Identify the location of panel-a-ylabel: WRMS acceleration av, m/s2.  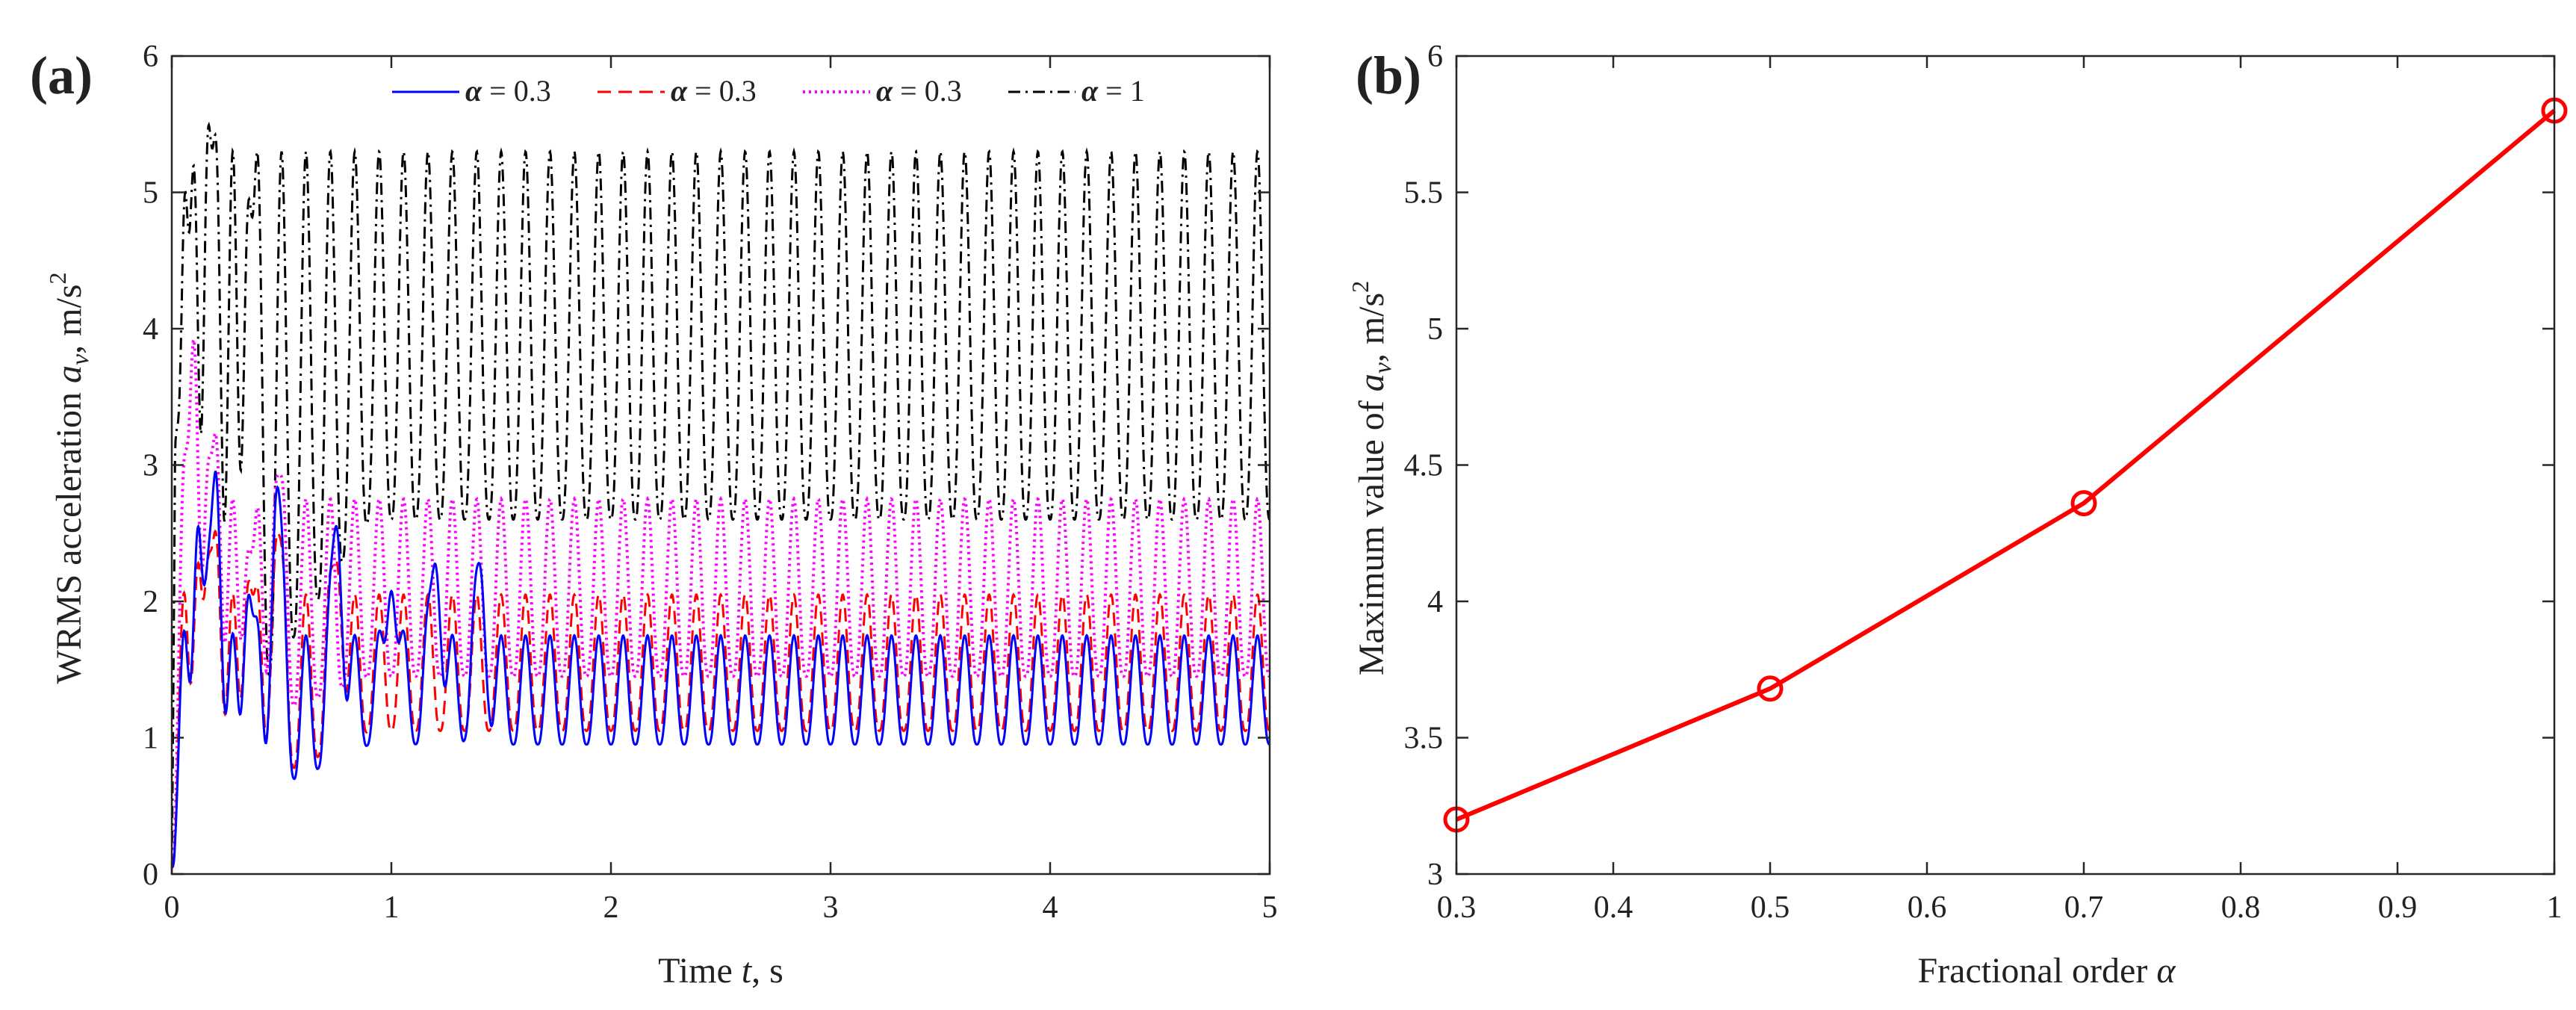
(69, 478).